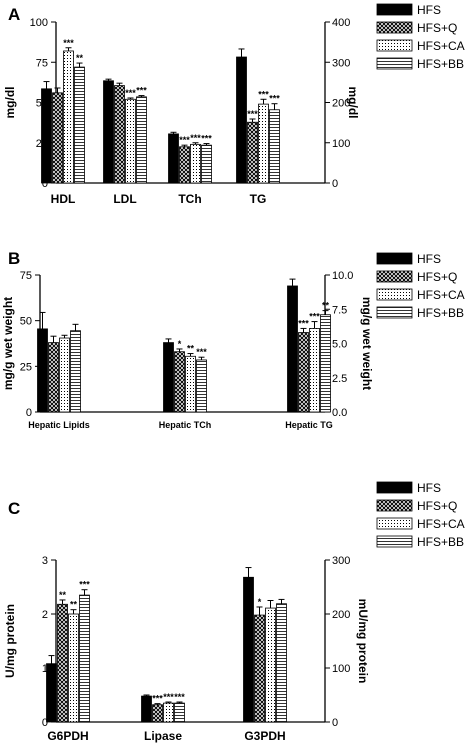 This screenshot has height=743, width=472. What do you see at coordinates (14, 14) in the screenshot?
I see `panel-letter: A` at bounding box center [14, 14].